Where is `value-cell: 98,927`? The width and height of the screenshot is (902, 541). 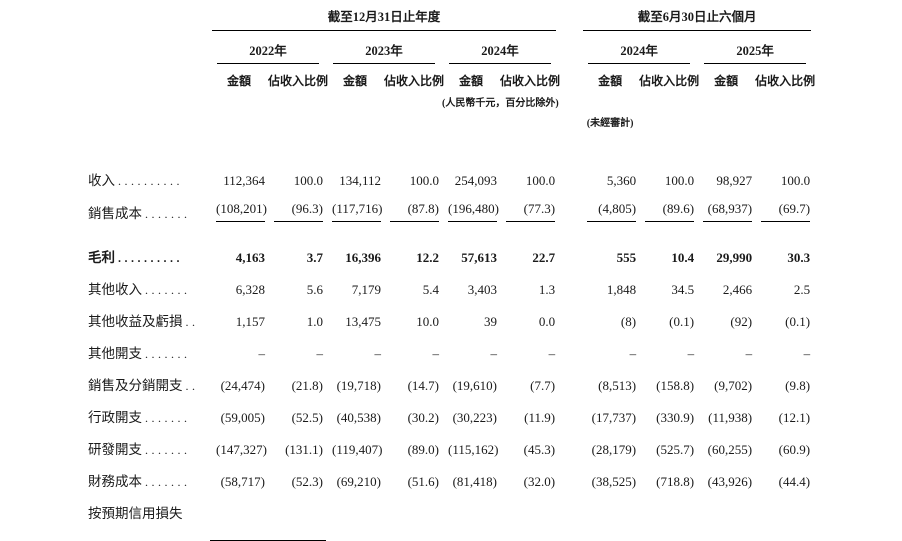
value-cell: 98,927 is located at coordinates (726, 179).